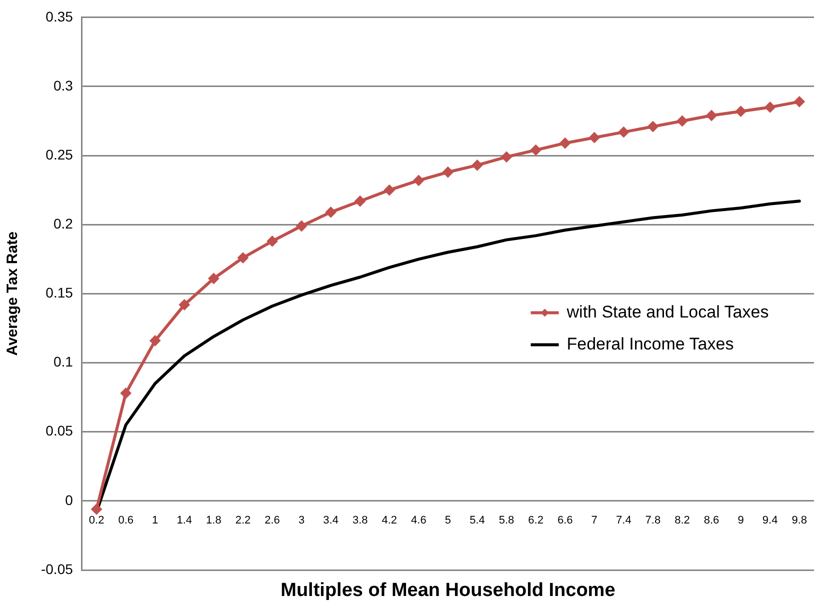 This screenshot has width=826, height=609. I want to click on x-tick-label: 0.2, so click(96, 520).